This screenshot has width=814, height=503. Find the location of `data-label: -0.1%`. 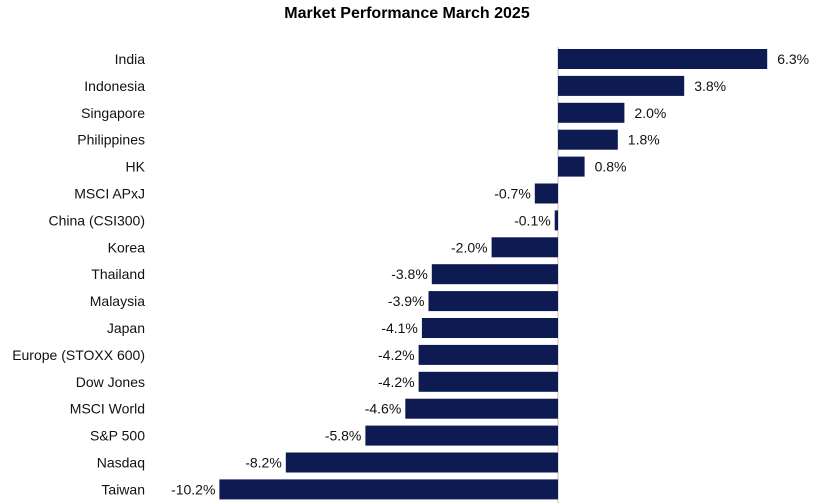

data-label: -0.1% is located at coordinates (532, 220).